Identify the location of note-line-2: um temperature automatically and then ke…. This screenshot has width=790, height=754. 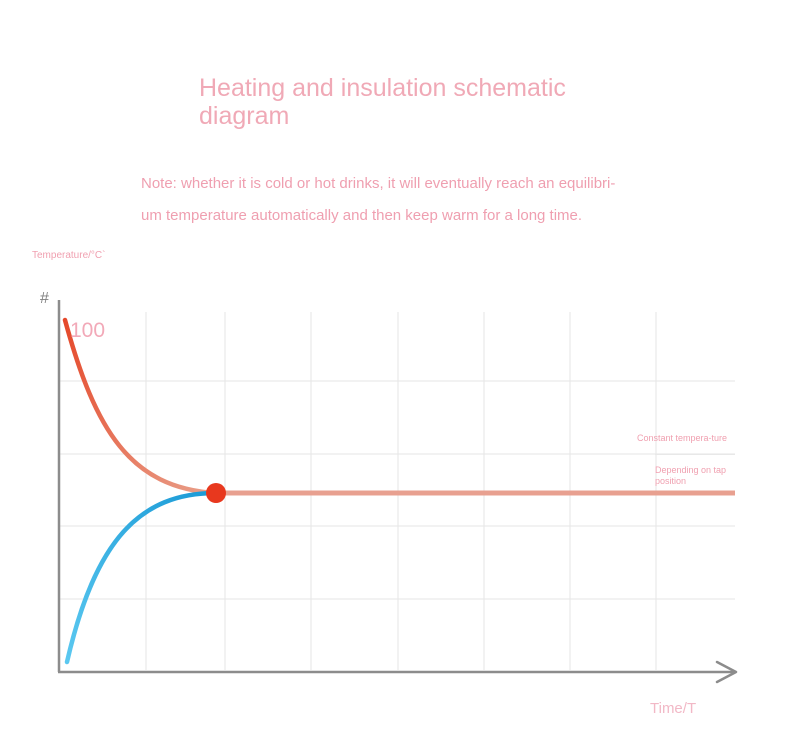
(362, 215).